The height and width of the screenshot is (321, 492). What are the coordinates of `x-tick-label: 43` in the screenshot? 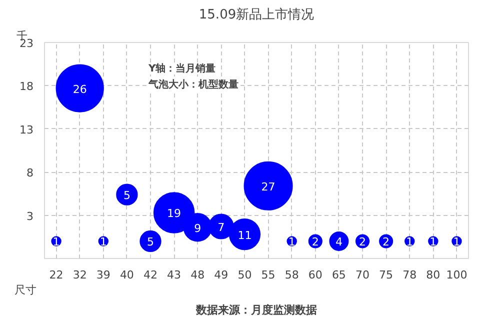 It's located at (174, 275).